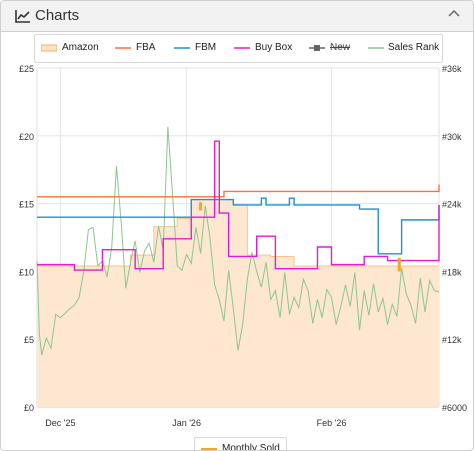  I want to click on legend-item-fbm: FBM, so click(199, 48).